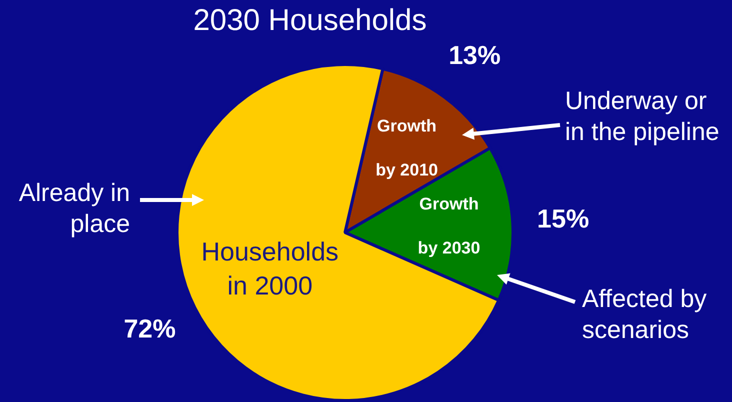  I want to click on text: Already in place, so click(74, 209).